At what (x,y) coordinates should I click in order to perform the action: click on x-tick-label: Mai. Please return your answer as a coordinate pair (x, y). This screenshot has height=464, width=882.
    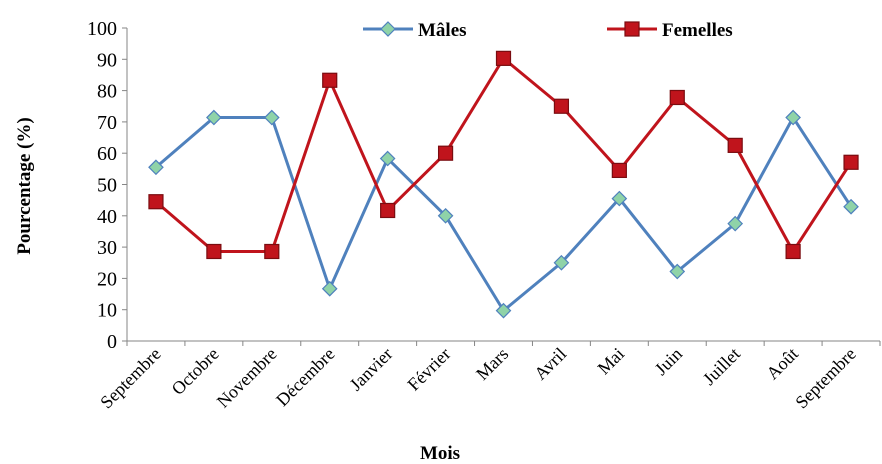
    Looking at the image, I should click on (611, 361).